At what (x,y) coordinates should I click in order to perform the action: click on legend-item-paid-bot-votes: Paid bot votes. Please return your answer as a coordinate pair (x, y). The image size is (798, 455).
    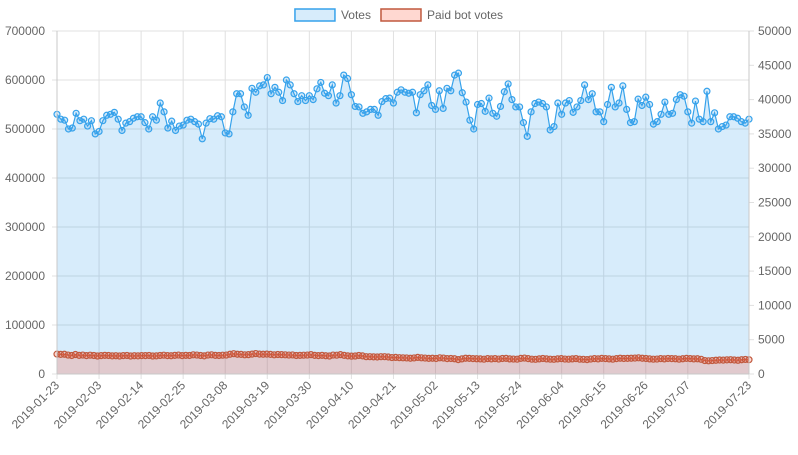
    Looking at the image, I should click on (441, 15).